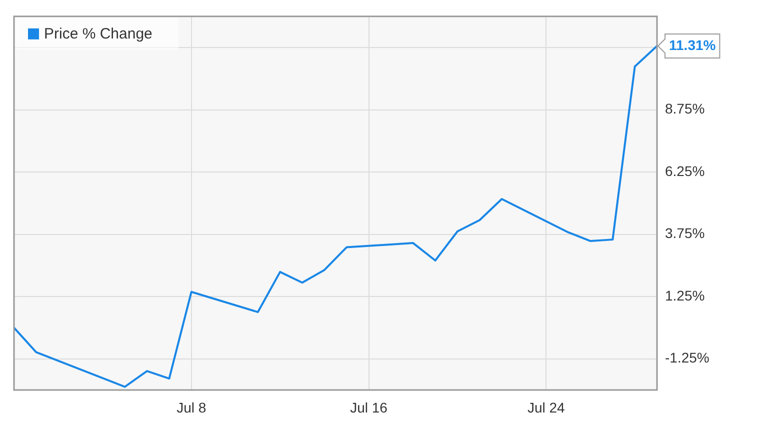 Image resolution: width=764 pixels, height=432 pixels. What do you see at coordinates (685, 170) in the screenshot?
I see `y-tick-label: 6.25%` at bounding box center [685, 170].